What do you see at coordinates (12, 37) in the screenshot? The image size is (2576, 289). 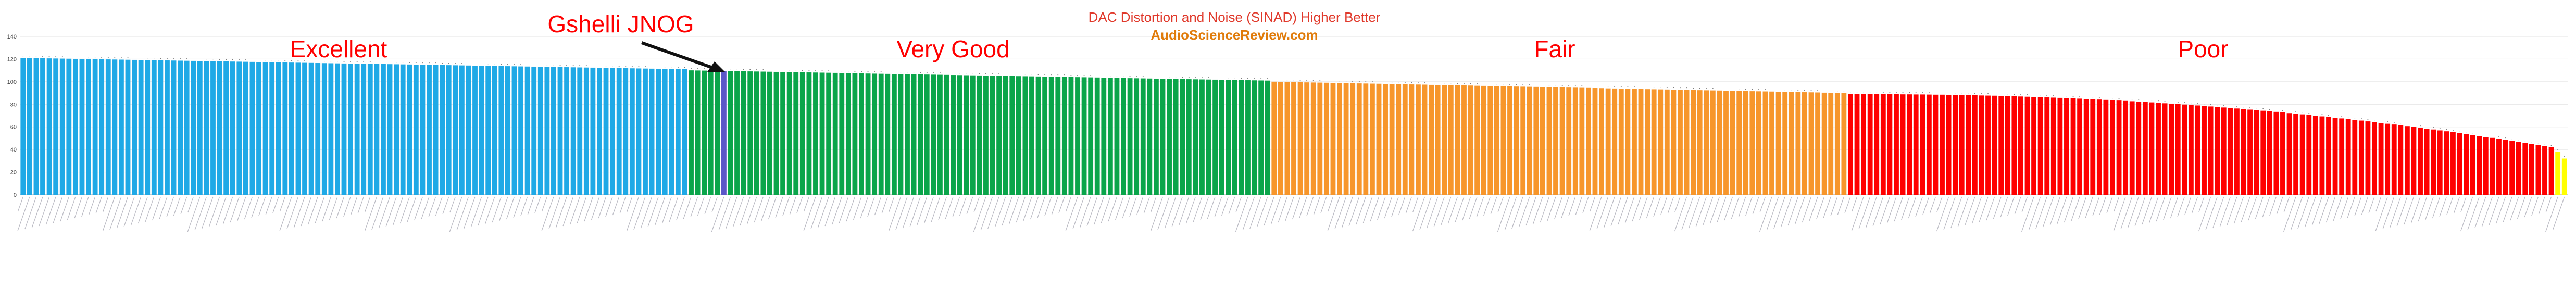 I see `y-tick-label: 140` at bounding box center [12, 37].